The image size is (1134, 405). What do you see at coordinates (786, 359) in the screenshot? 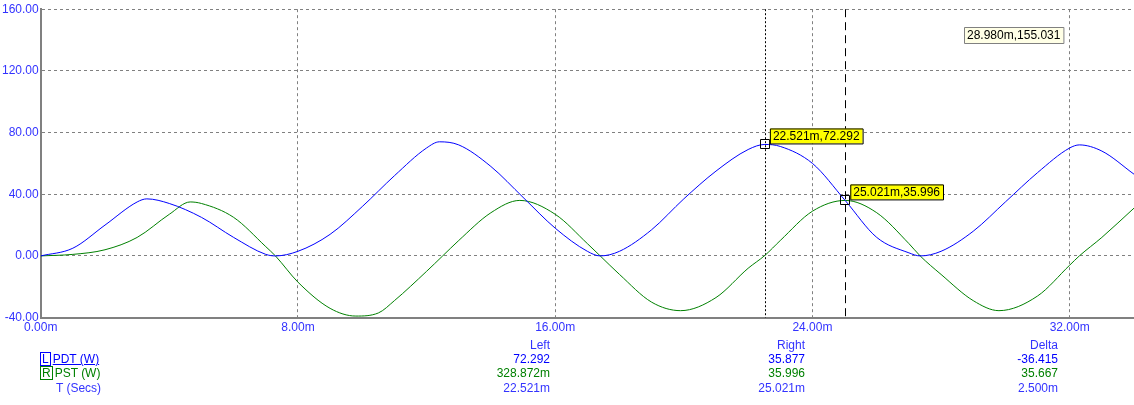
I see `text: 35.877` at bounding box center [786, 359].